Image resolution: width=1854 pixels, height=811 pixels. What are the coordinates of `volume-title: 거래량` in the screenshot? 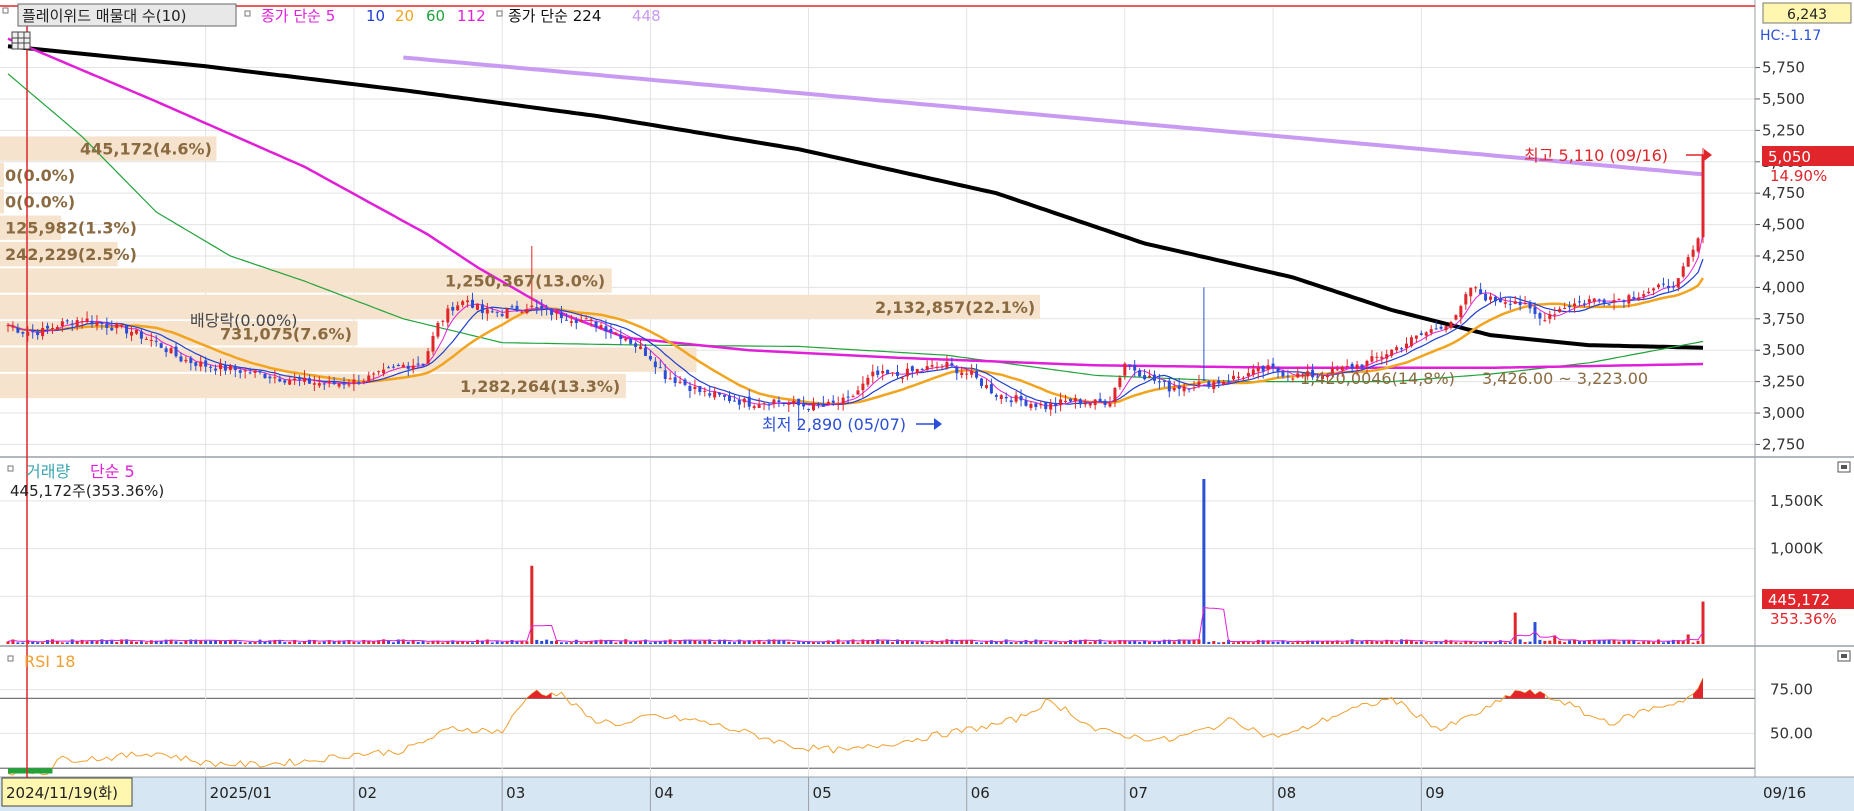 It's located at (48, 471).